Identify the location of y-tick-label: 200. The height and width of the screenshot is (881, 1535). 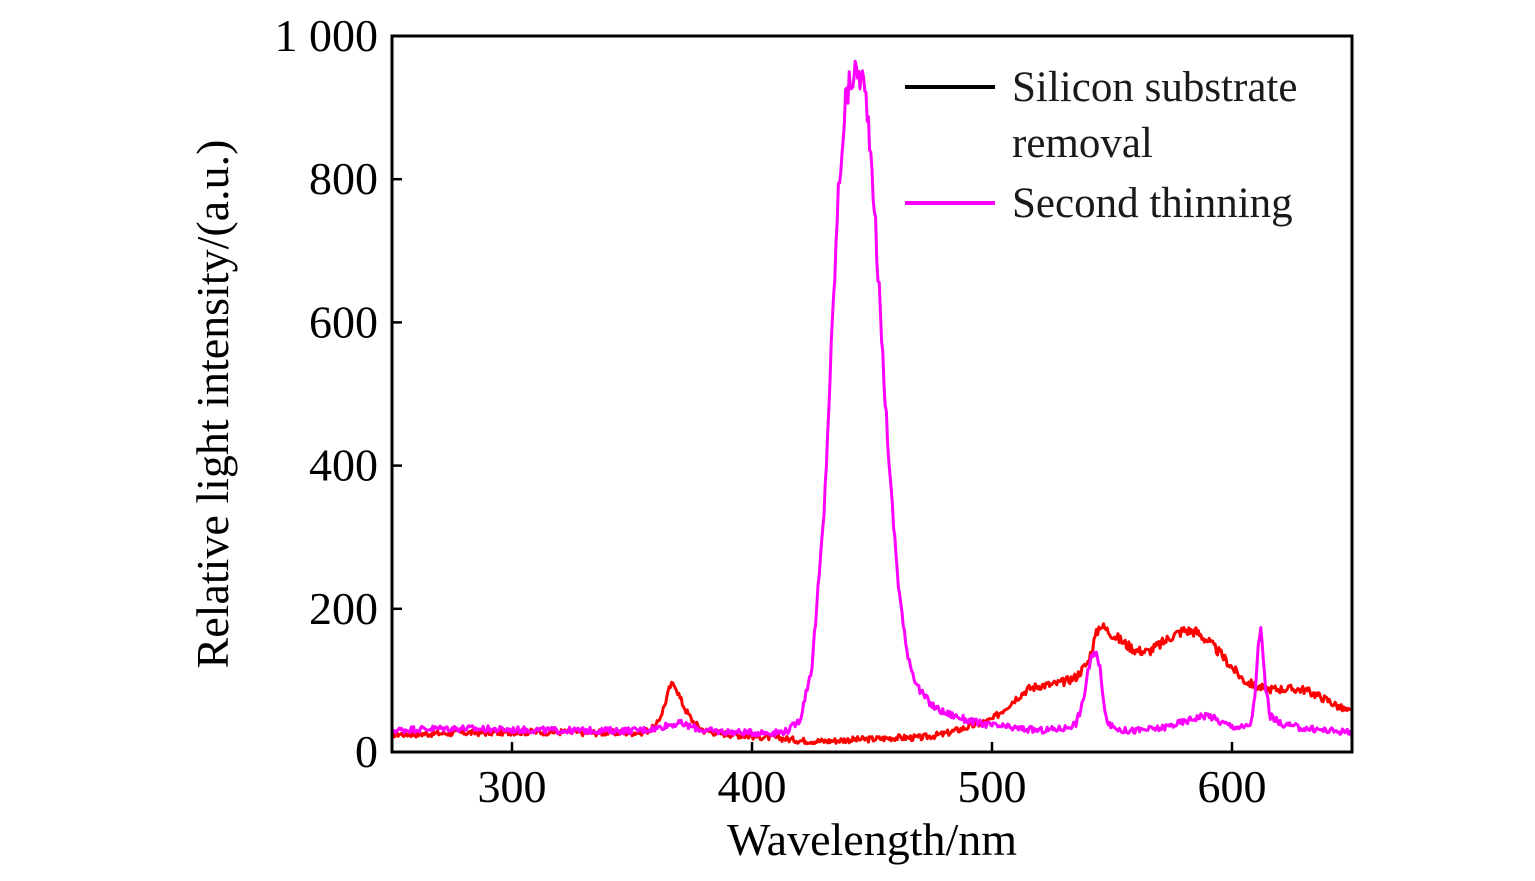
(343, 608).